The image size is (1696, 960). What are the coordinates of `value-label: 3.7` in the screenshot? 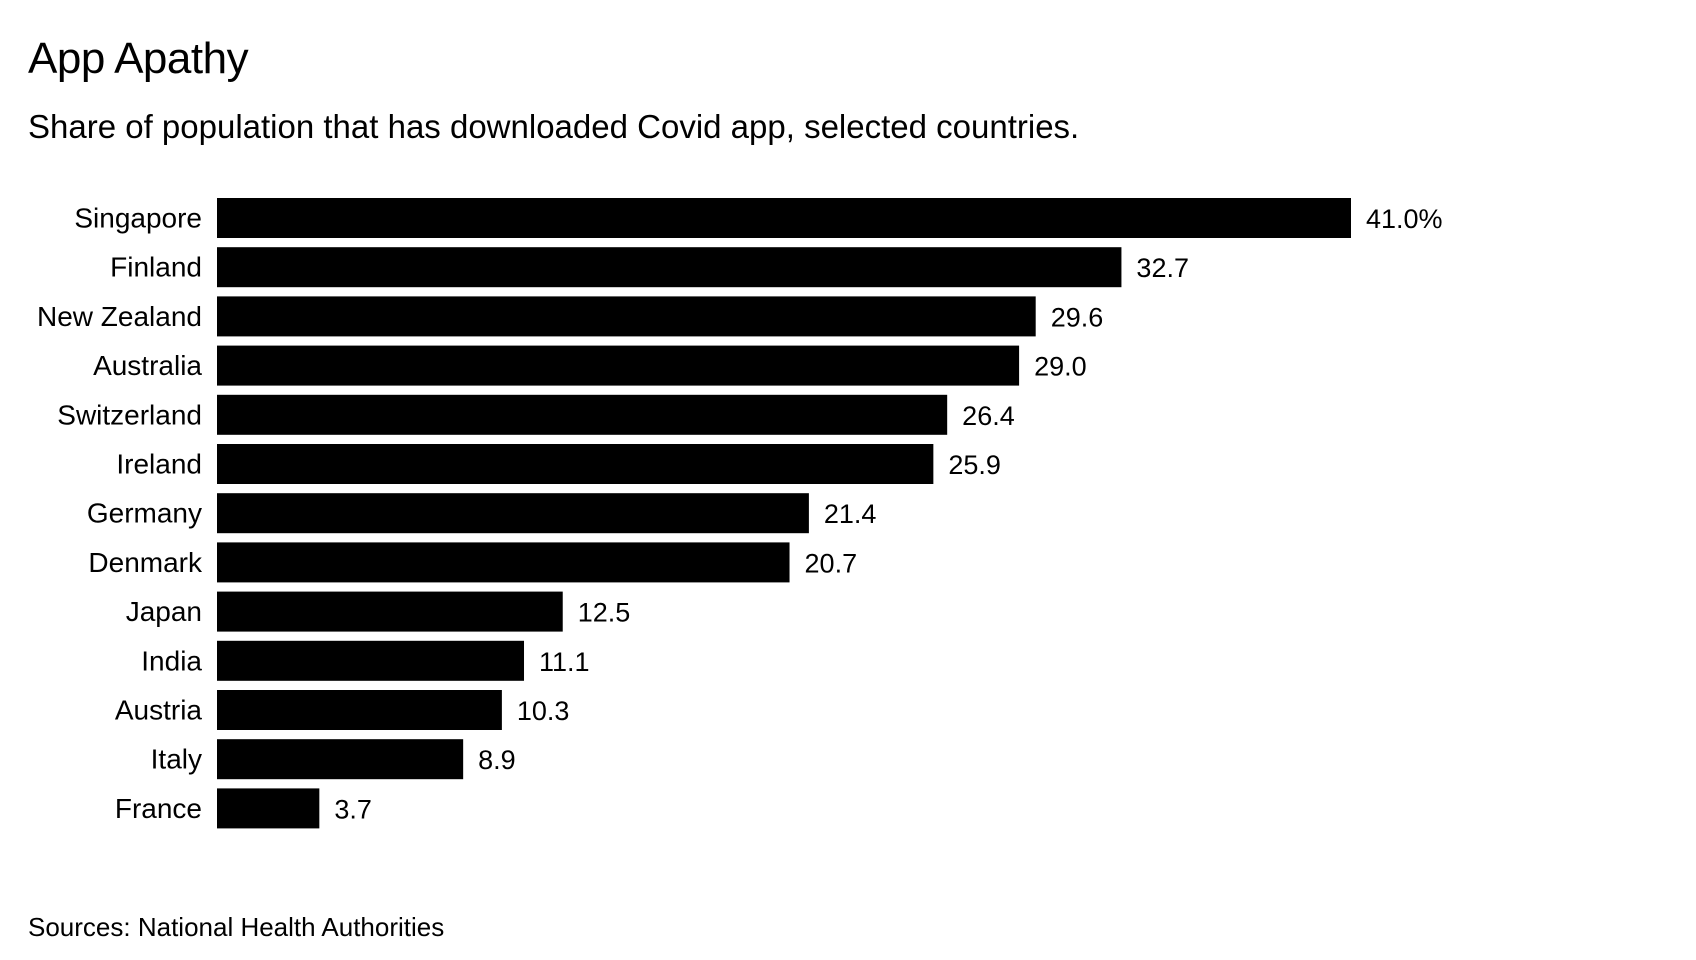 It's located at (353, 809).